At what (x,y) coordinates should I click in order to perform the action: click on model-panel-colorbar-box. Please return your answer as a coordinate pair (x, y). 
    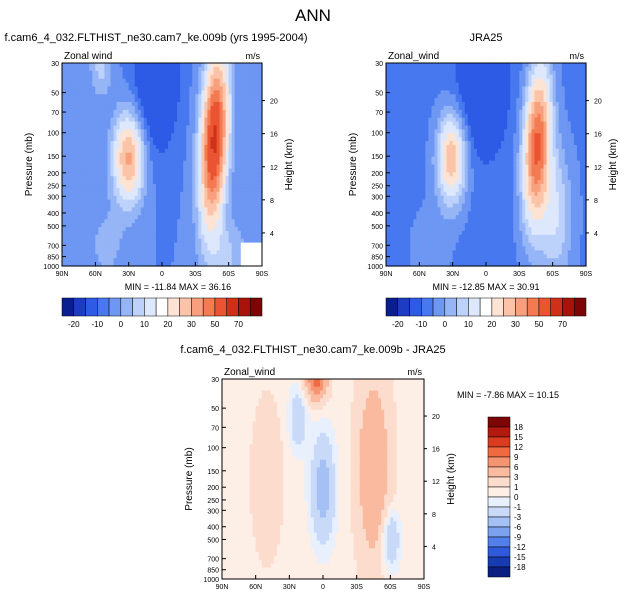
    Looking at the image, I should click on (162, 307).